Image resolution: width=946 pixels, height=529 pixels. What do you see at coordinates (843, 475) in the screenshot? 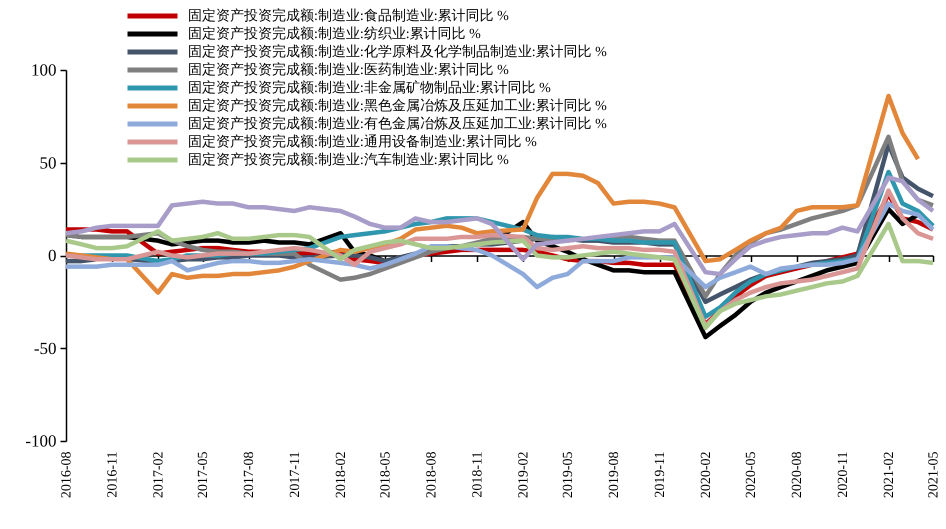
I see `x-tick-label: 2020-11` at bounding box center [843, 475].